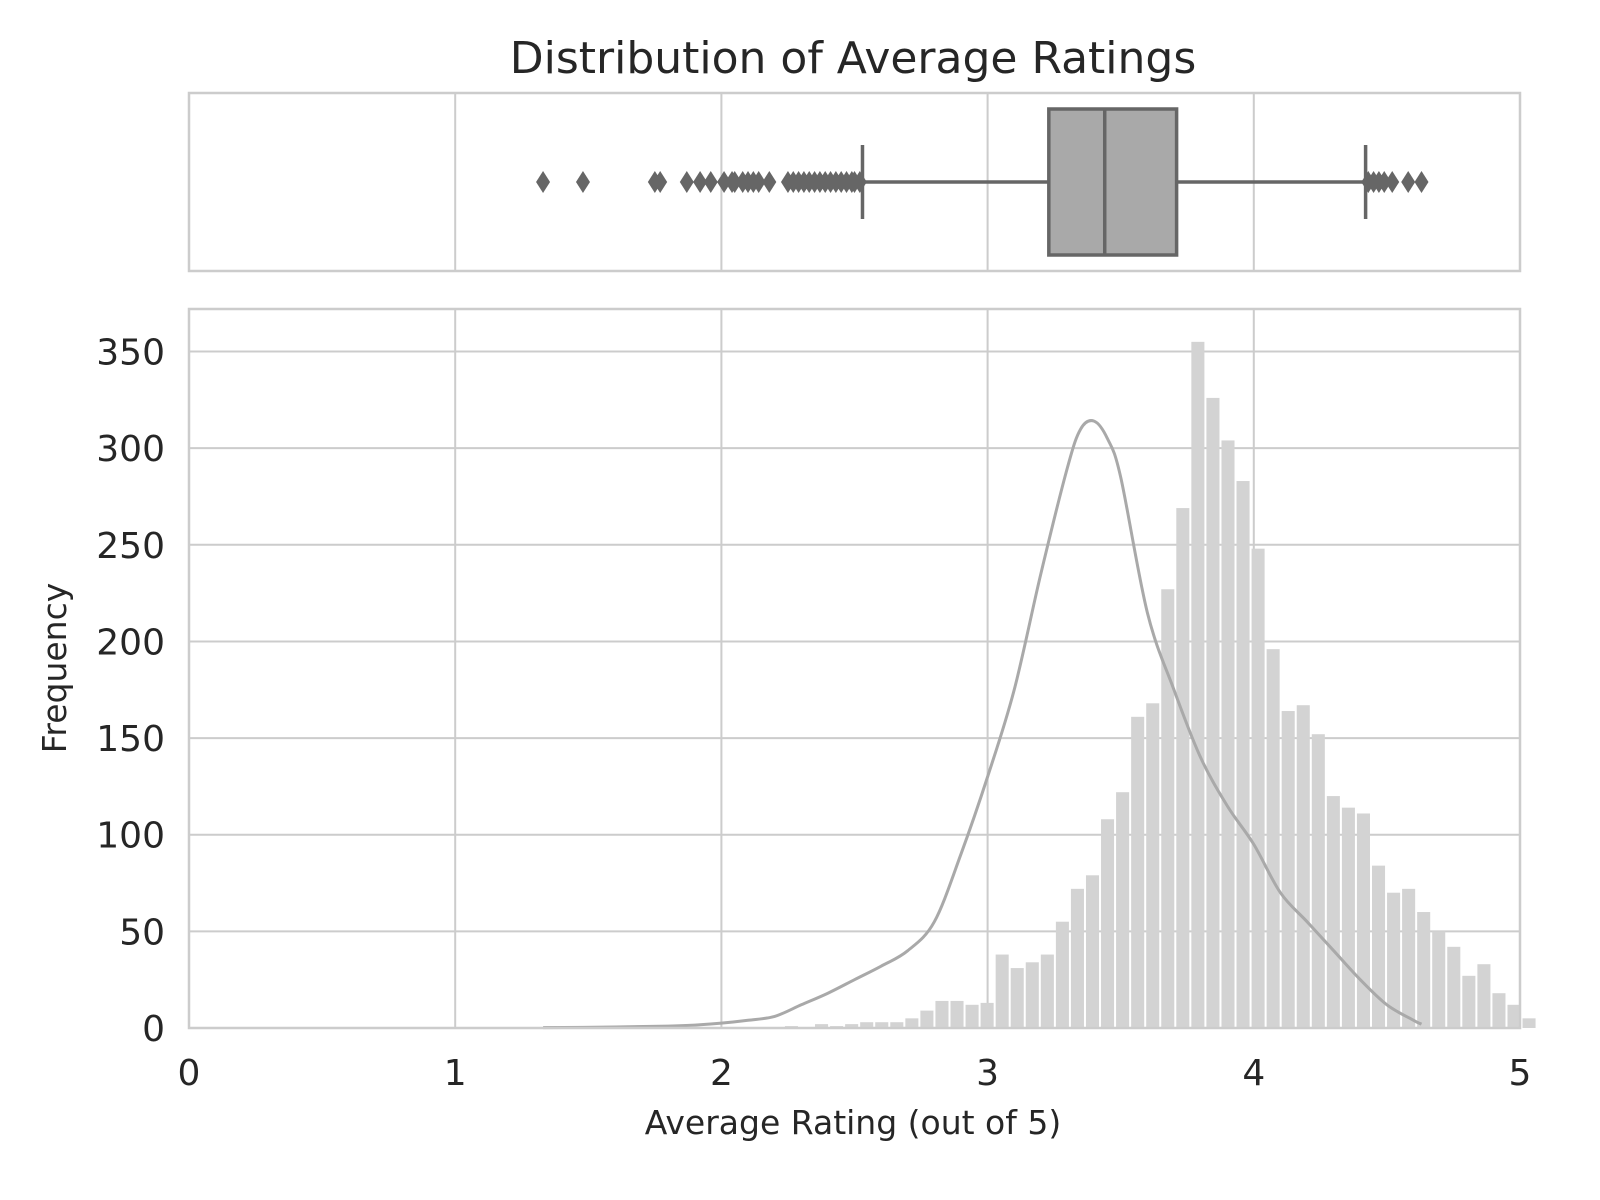  Describe the element at coordinates (721, 1073) in the screenshot. I see `x-tick-label: 2` at that location.